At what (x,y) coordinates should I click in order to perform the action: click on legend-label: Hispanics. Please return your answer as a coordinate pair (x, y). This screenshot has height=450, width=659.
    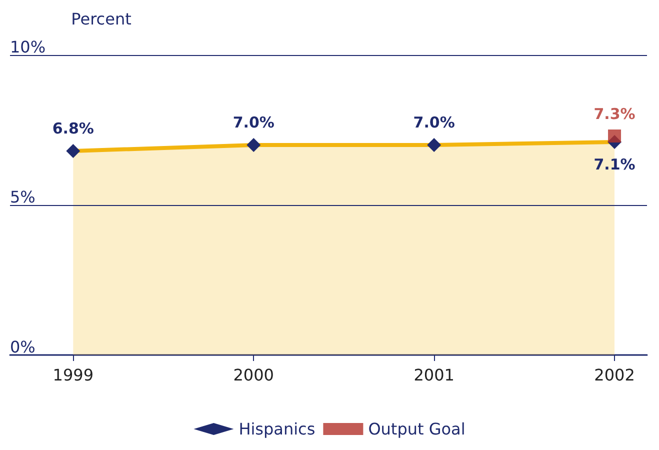
    Looking at the image, I should click on (277, 429).